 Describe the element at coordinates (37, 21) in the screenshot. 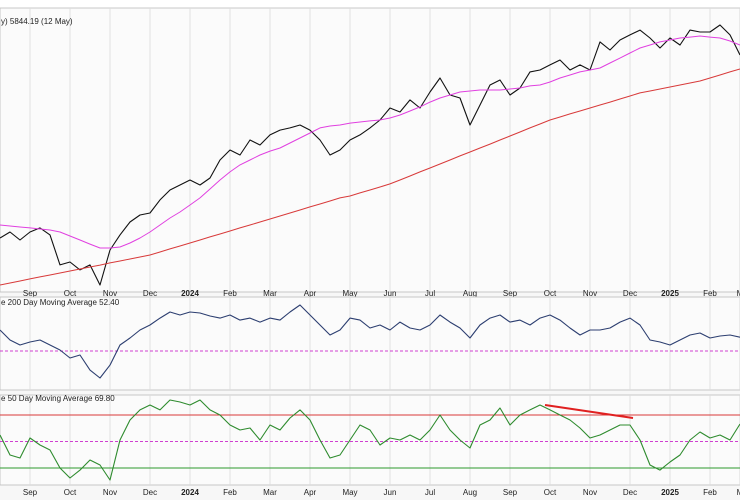

I see `panel-title: y) 5844.19 (12 May)` at that location.